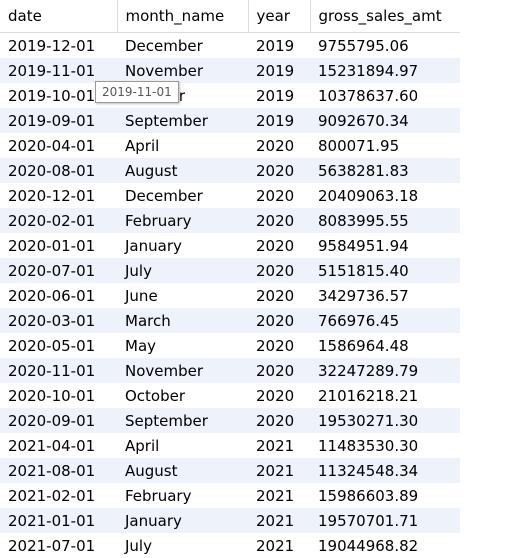 The image size is (510, 558). Describe the element at coordinates (230, 145) in the screenshot. I see `table-row: 2020-04-01 April 2020 800071.95` at that location.